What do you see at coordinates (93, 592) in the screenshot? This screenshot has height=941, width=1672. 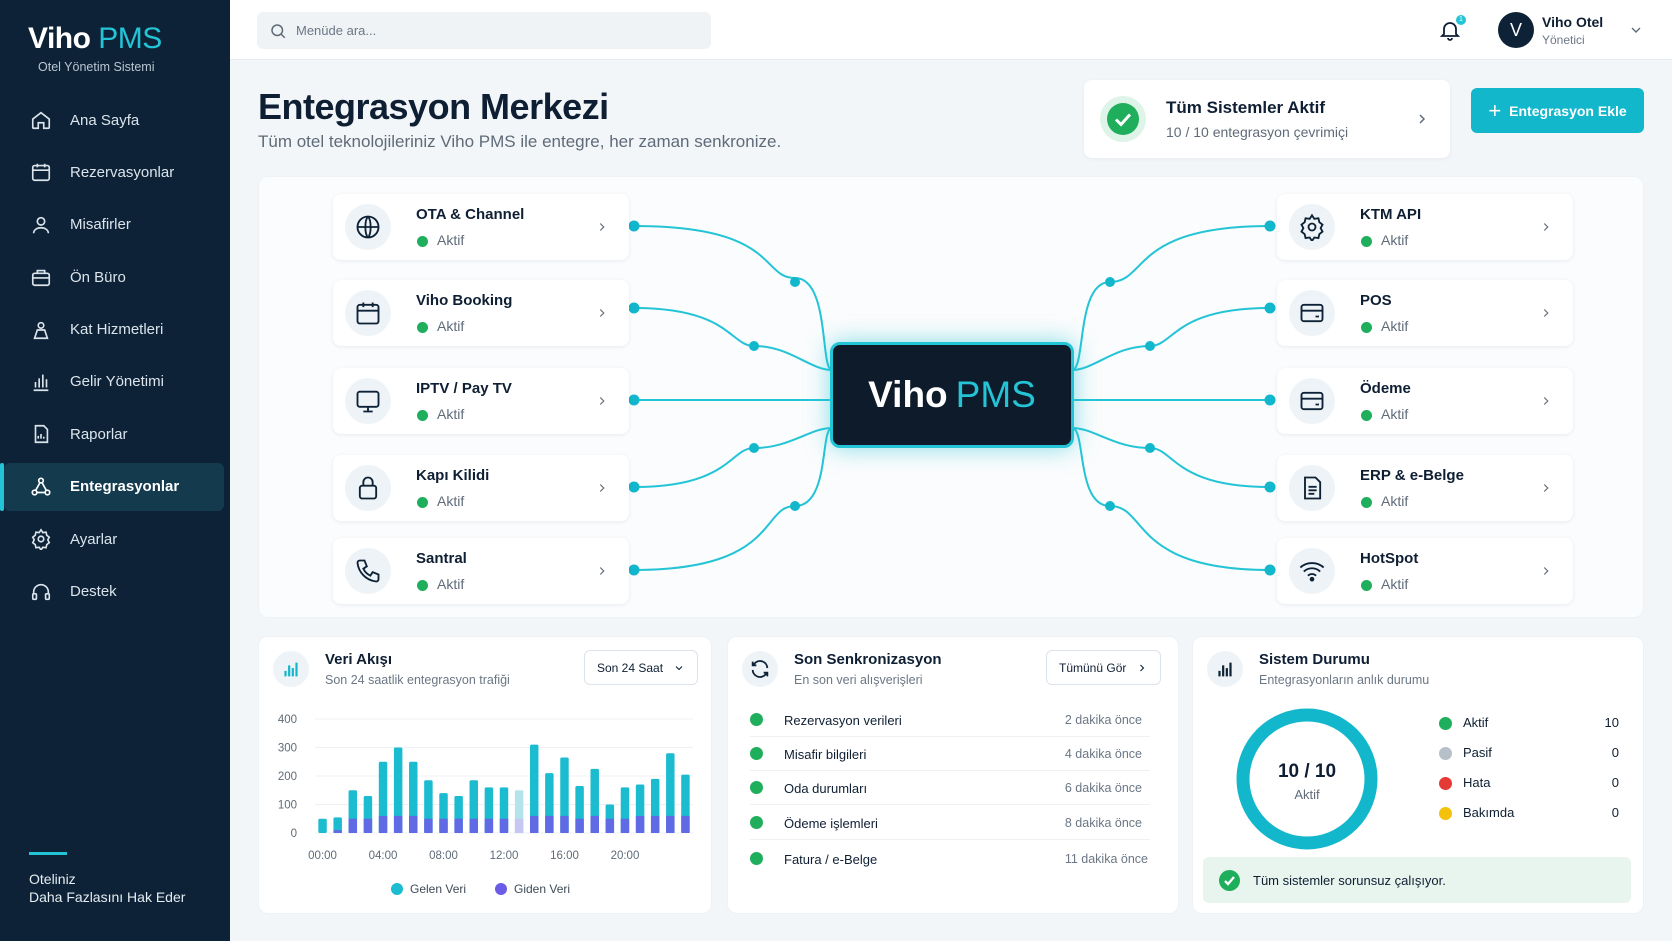 I see `sidebar-item-label: Destek` at bounding box center [93, 592].